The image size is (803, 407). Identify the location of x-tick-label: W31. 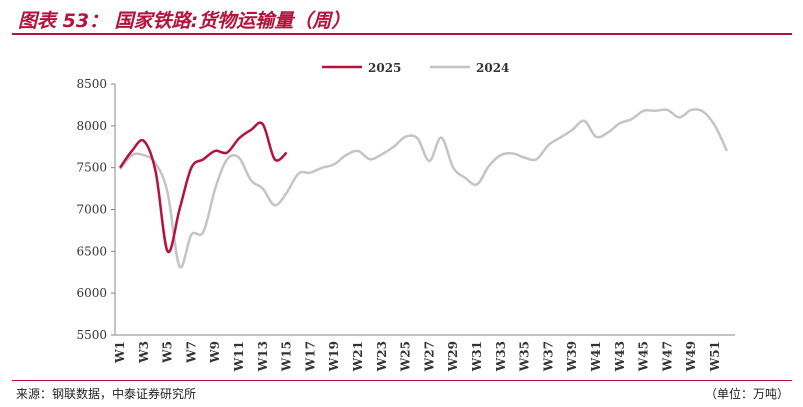
(477, 356).